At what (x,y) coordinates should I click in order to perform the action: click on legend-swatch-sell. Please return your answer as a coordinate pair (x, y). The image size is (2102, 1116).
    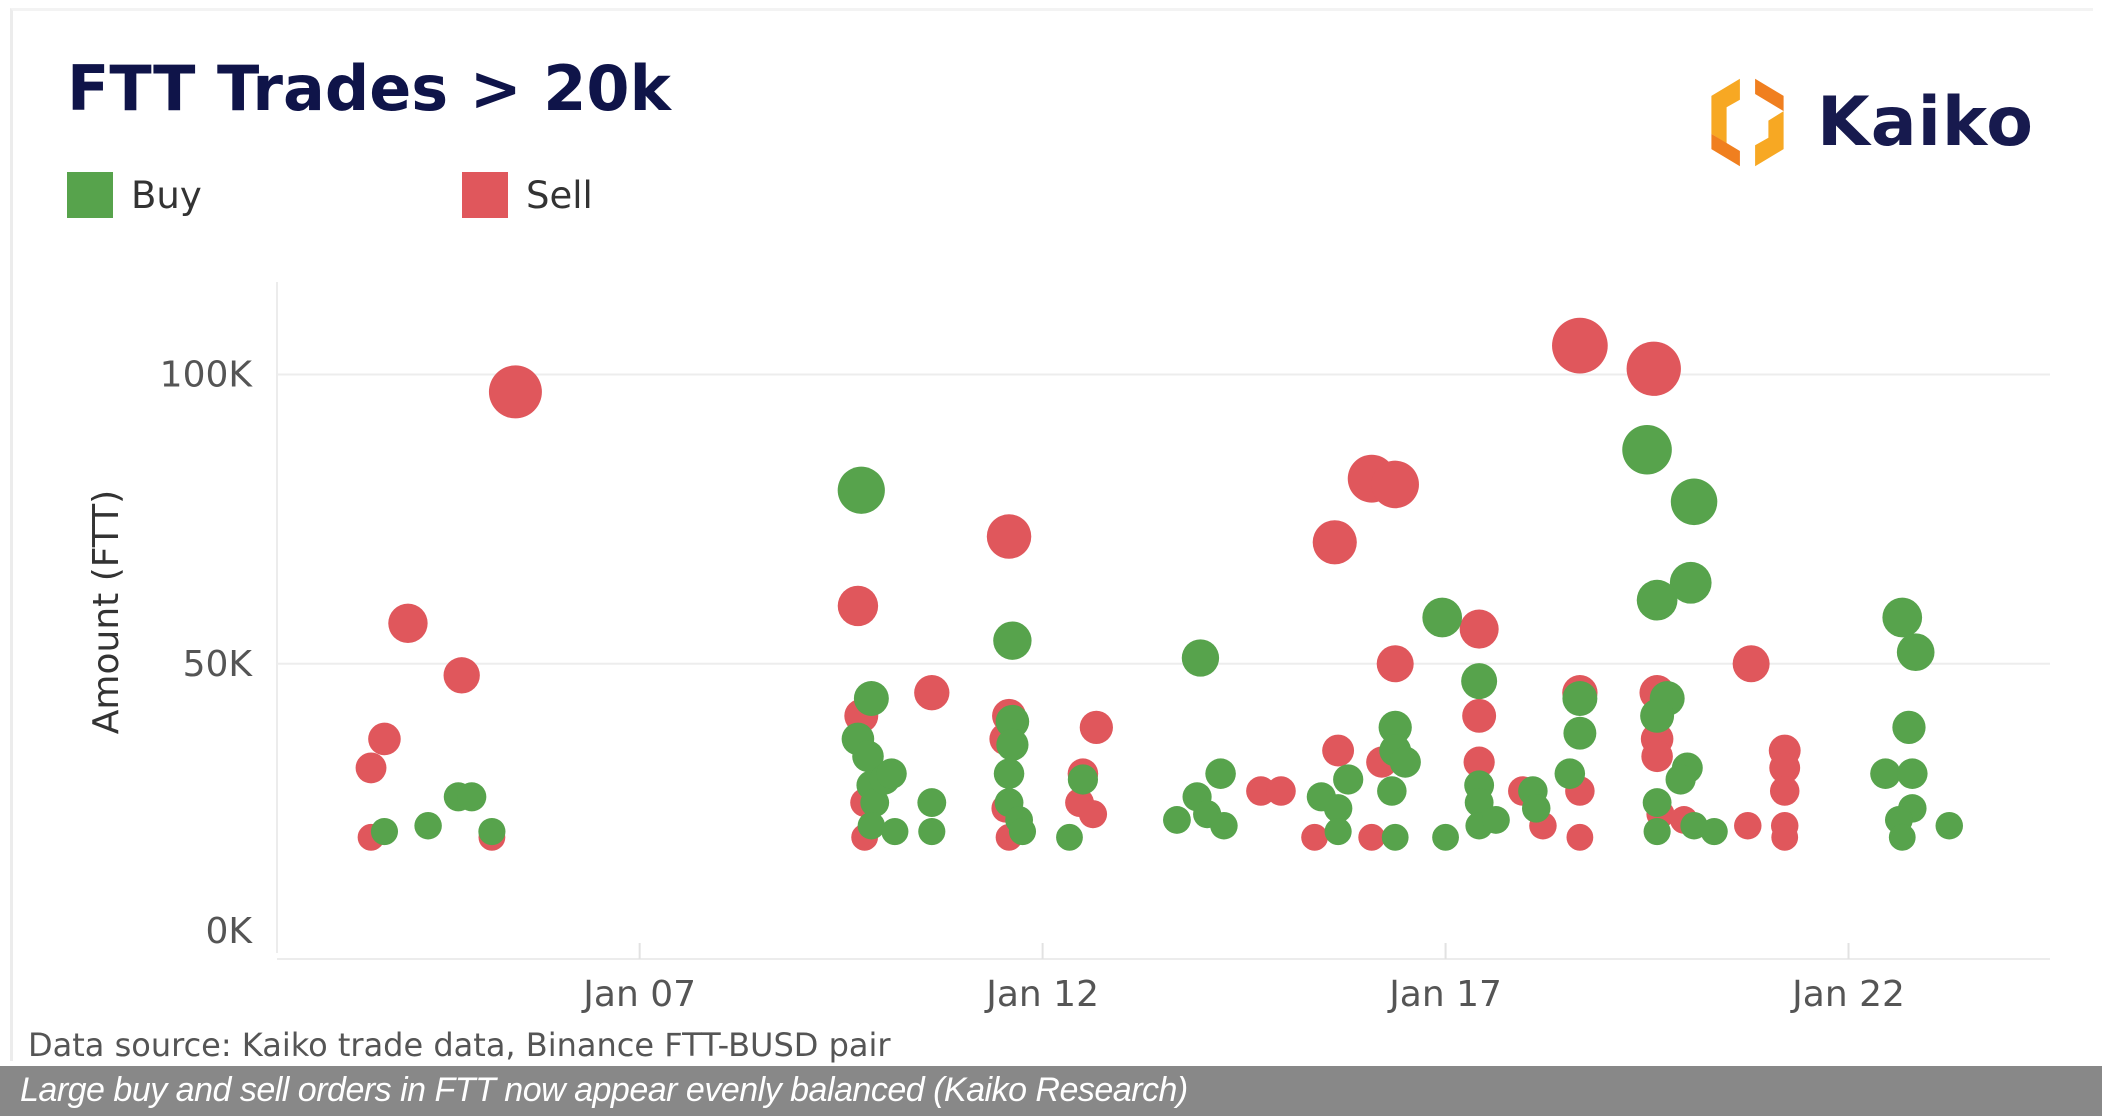
    Looking at the image, I should click on (485, 195).